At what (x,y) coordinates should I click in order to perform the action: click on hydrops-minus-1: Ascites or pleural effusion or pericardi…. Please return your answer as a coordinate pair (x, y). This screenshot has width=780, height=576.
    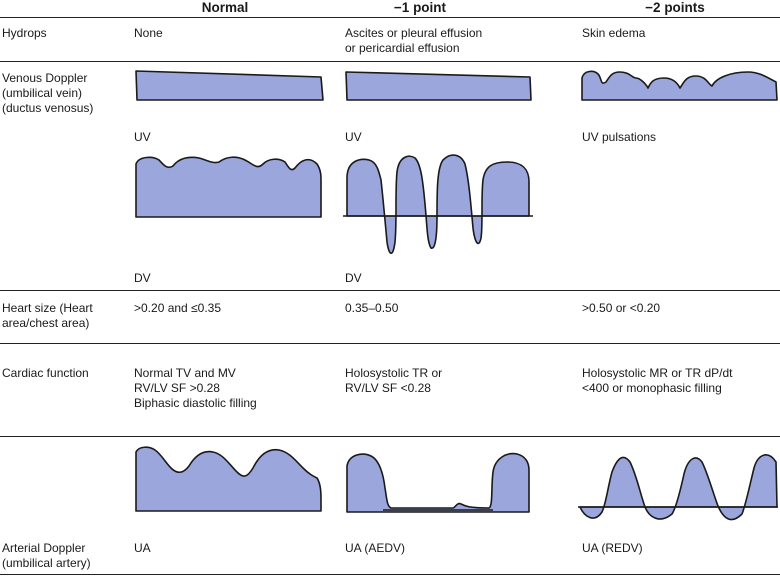
    Looking at the image, I should click on (414, 40).